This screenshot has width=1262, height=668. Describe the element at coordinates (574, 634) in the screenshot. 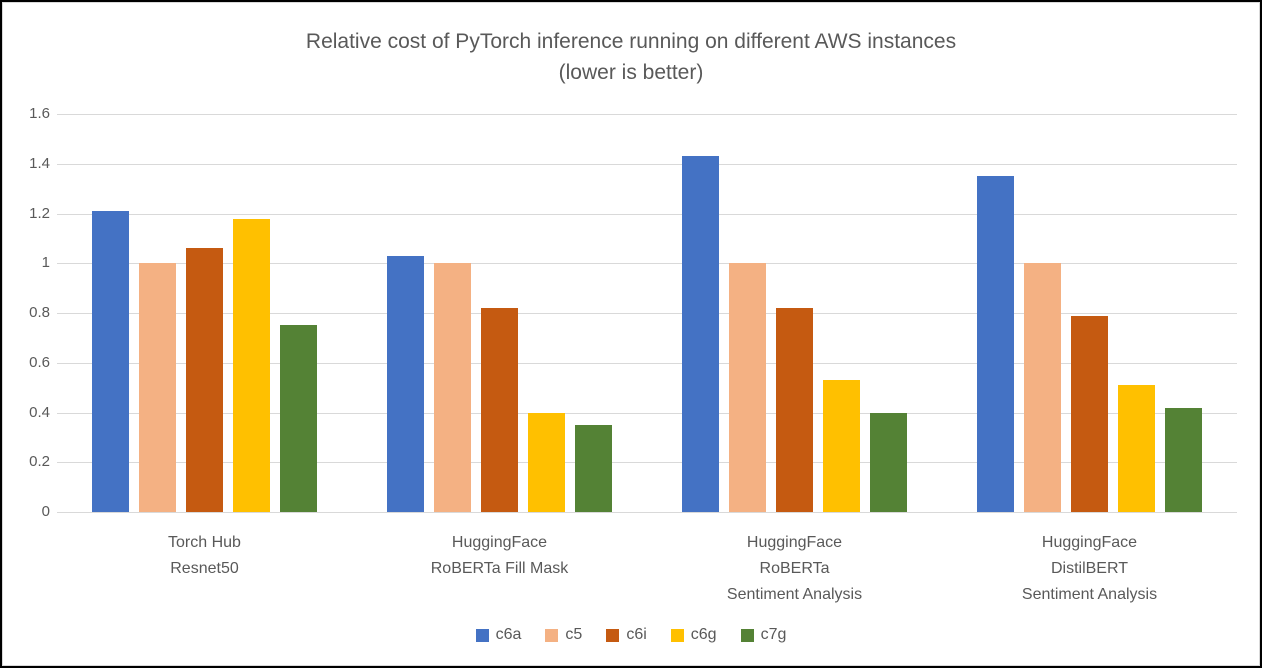

I see `legend-label-c5: c5` at that location.